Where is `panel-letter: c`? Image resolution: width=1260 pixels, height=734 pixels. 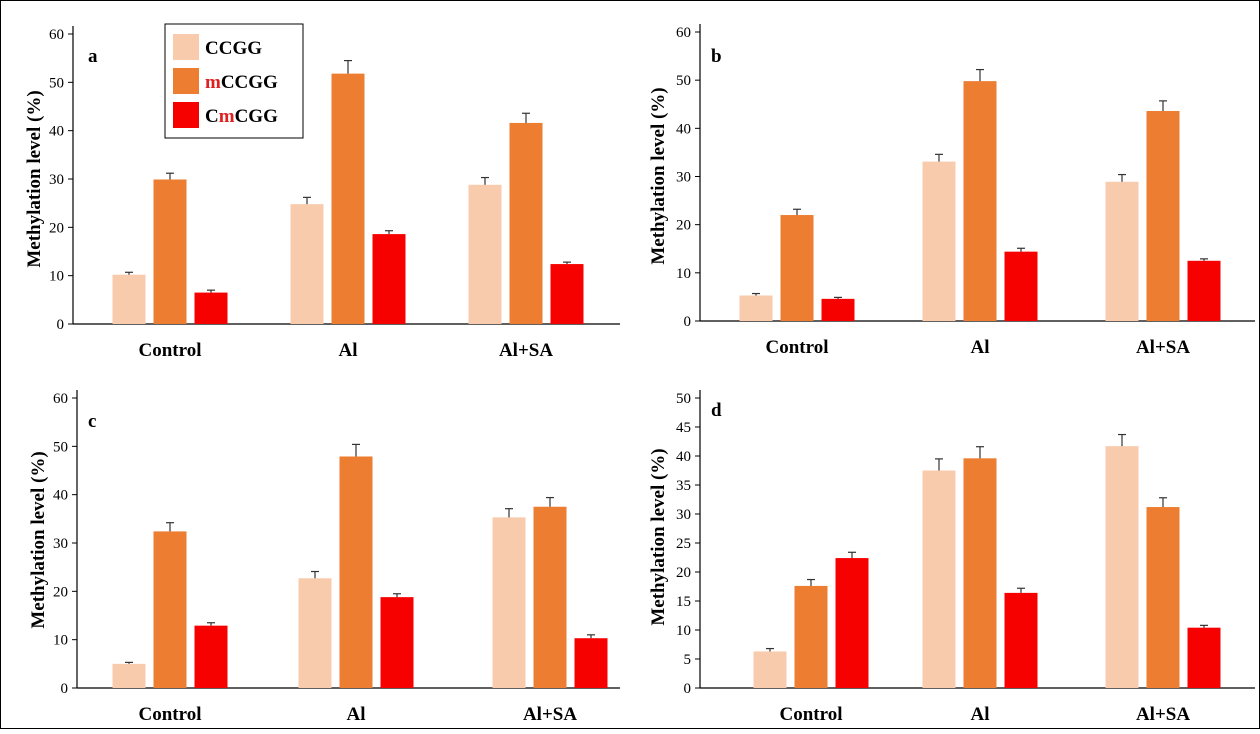 panel-letter: c is located at coordinates (92, 421).